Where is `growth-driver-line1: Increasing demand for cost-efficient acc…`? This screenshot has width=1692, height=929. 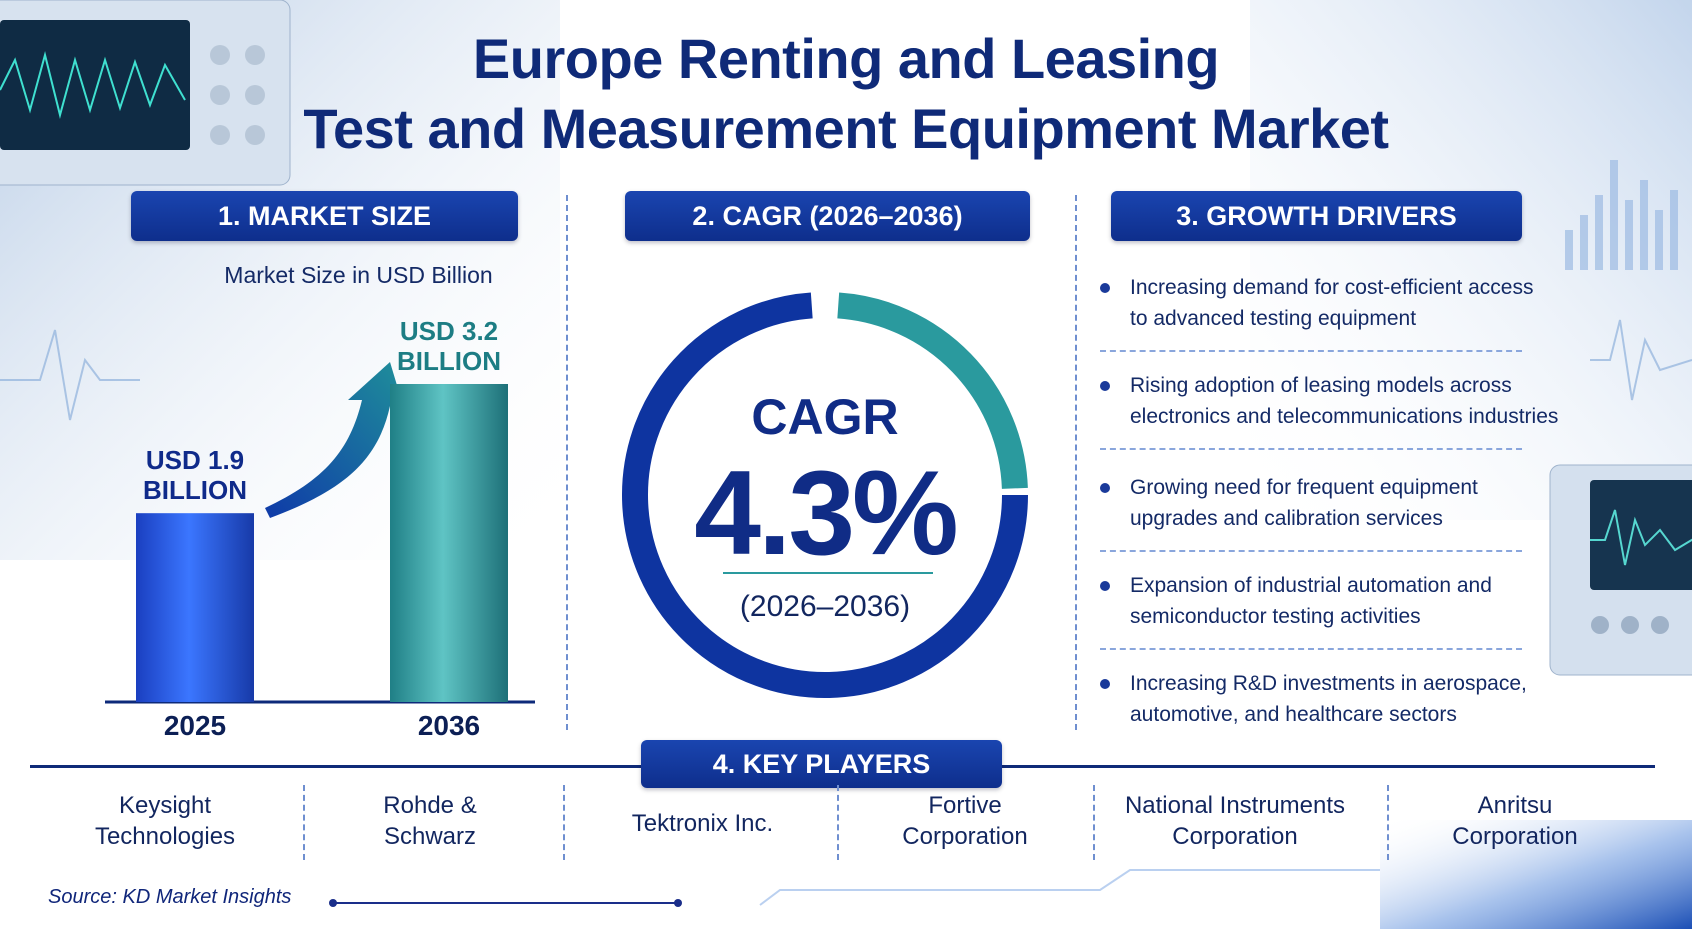
growth-driver-line1: Increasing demand for cost-efficient acc… is located at coordinates (1332, 287).